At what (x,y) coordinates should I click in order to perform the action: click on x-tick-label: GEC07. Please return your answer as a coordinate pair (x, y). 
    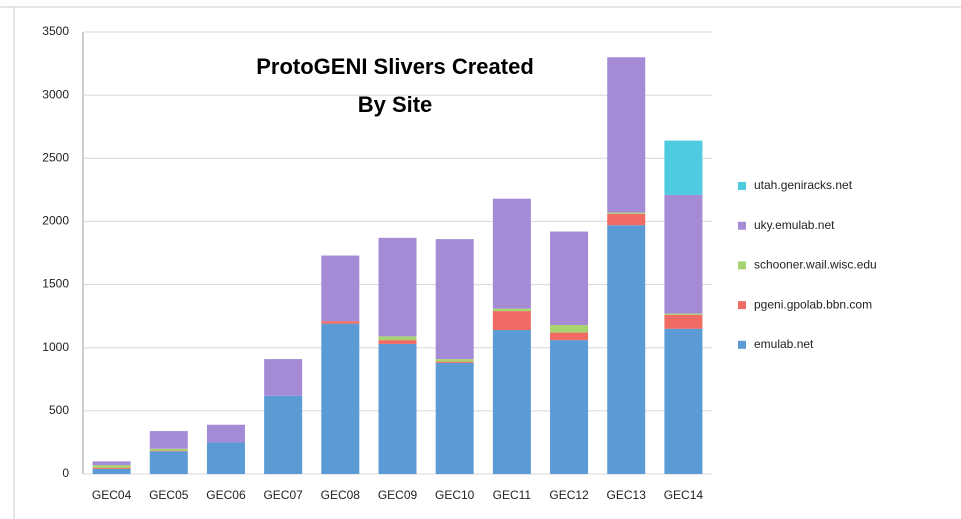
    Looking at the image, I should click on (283, 495).